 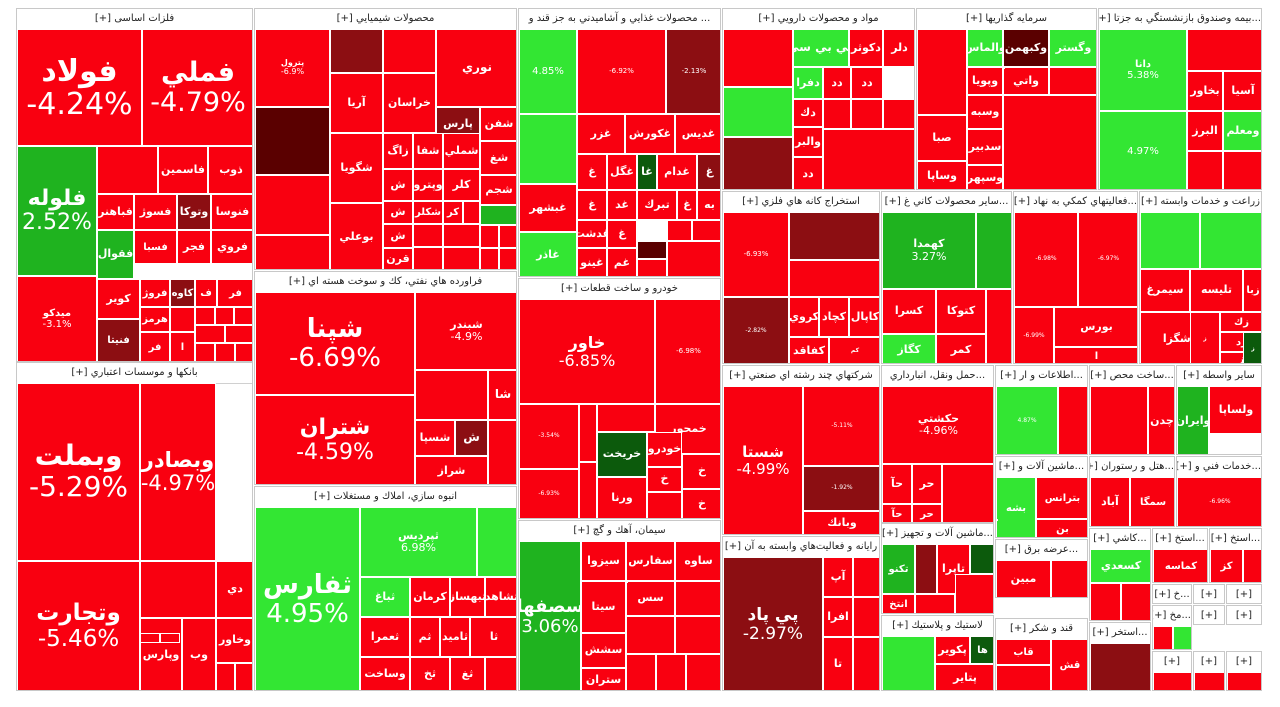 I want to click on sector-header: قند و شكر [+], so click(x=1041, y=629).